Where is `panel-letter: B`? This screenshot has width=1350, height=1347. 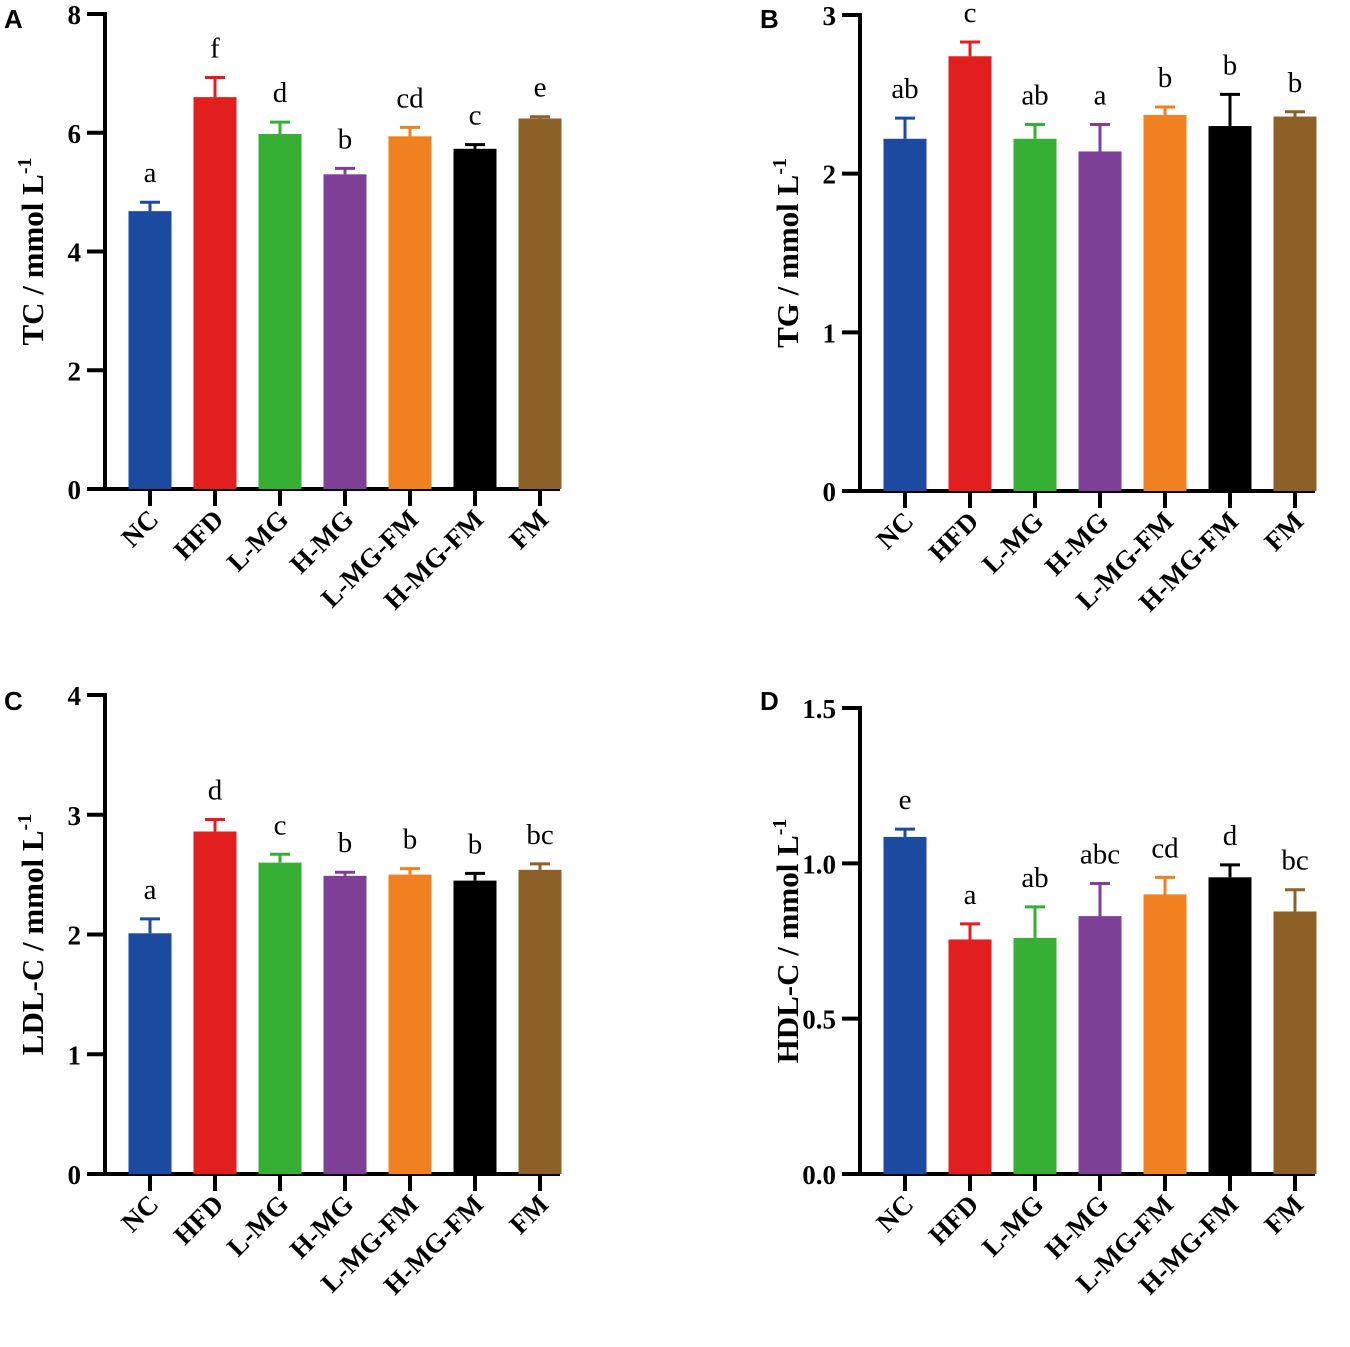
panel-letter: B is located at coordinates (769, 19).